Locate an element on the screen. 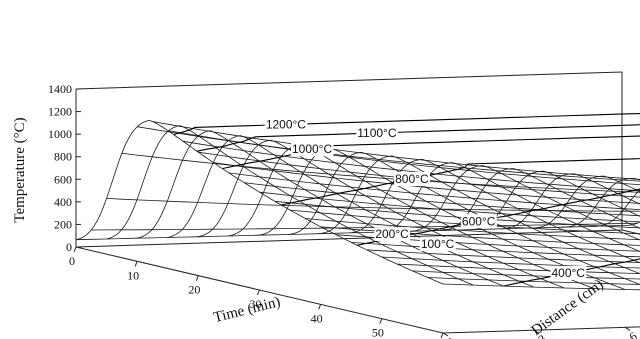  y-tick-label: 3 is located at coordinates (542, 335).